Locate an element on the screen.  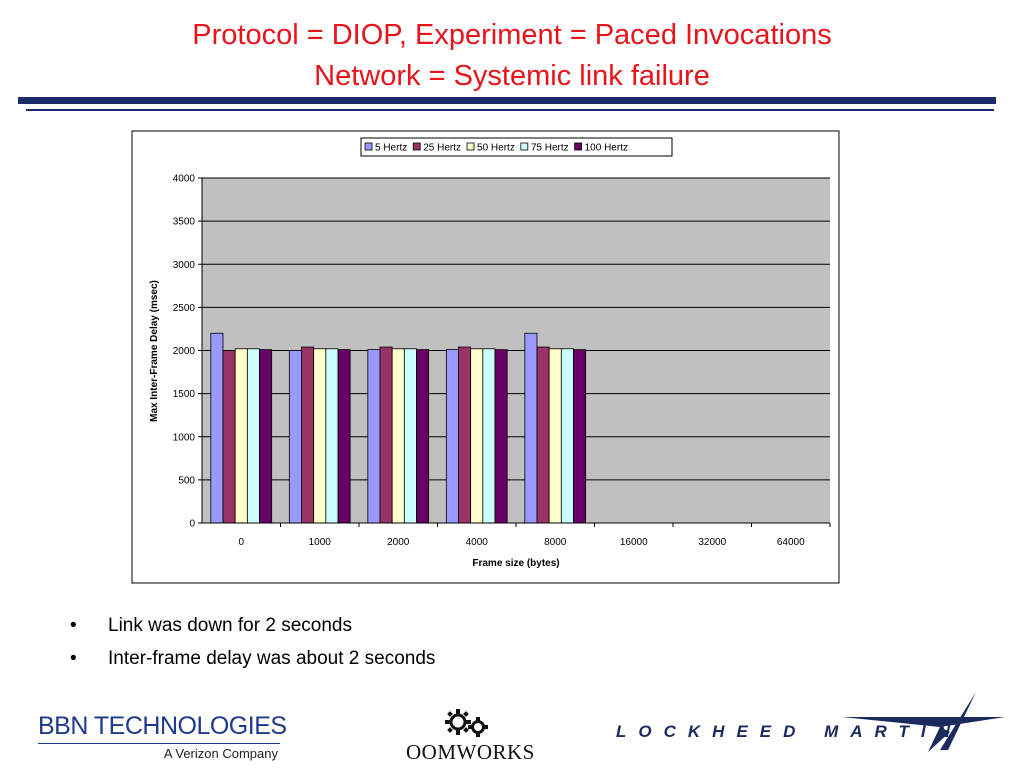
bbn-logo: BBN TECHNOLOGIES A Verizon Company is located at coordinates (162, 737).